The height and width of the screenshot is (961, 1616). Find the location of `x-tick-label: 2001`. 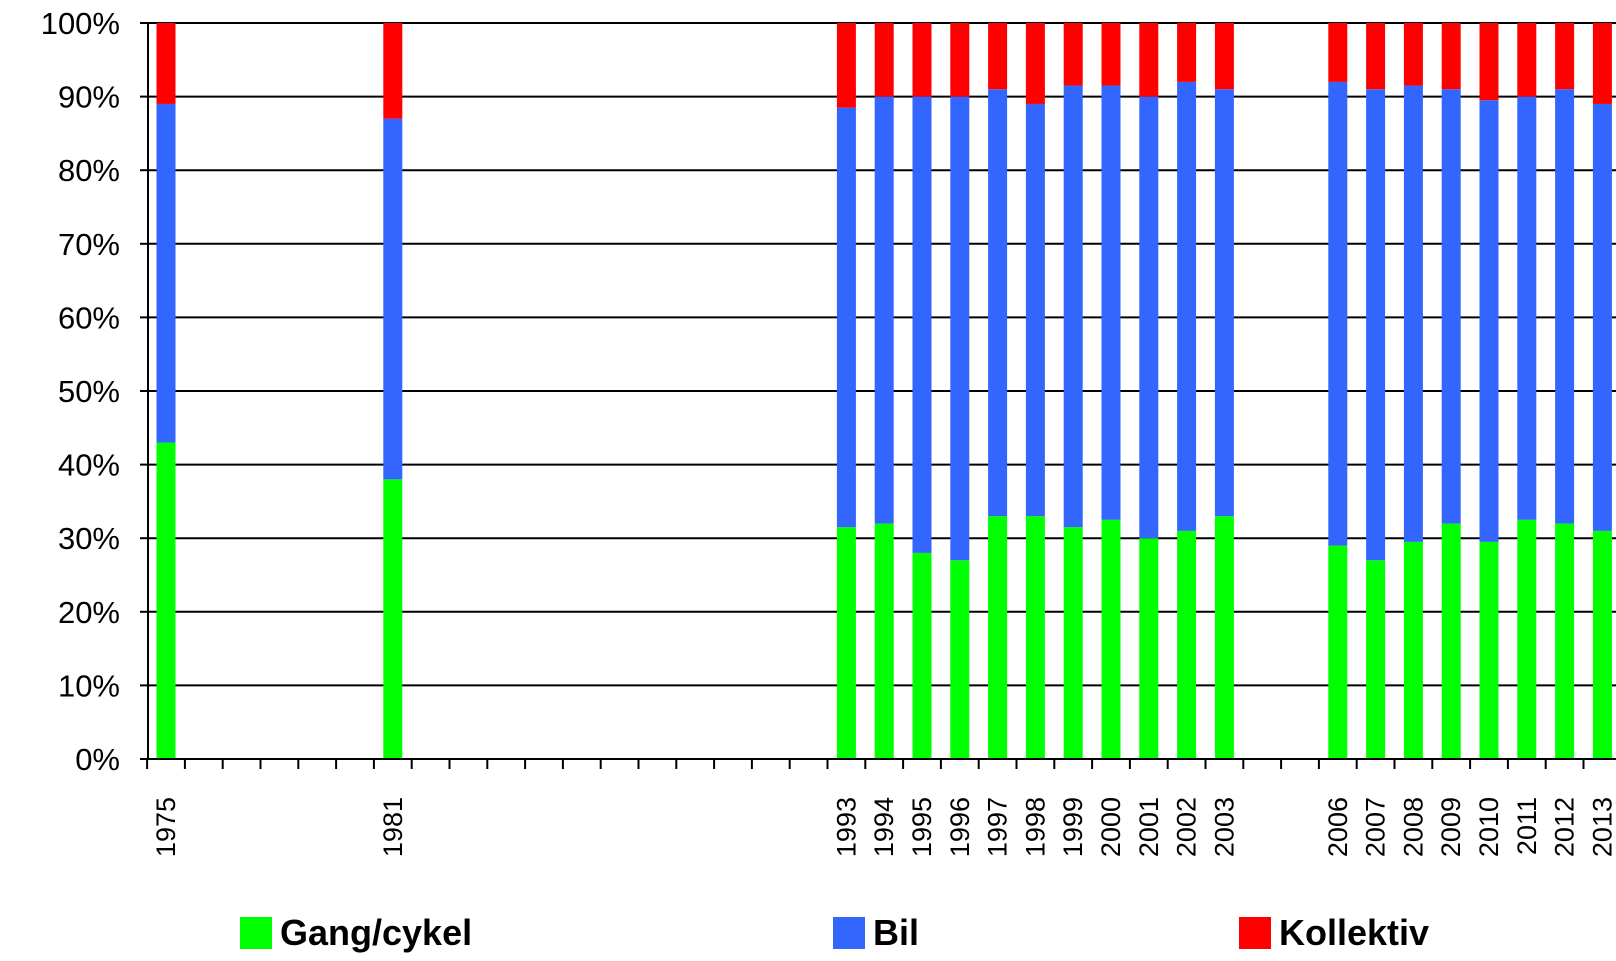

x-tick-label: 2001 is located at coordinates (1149, 827).